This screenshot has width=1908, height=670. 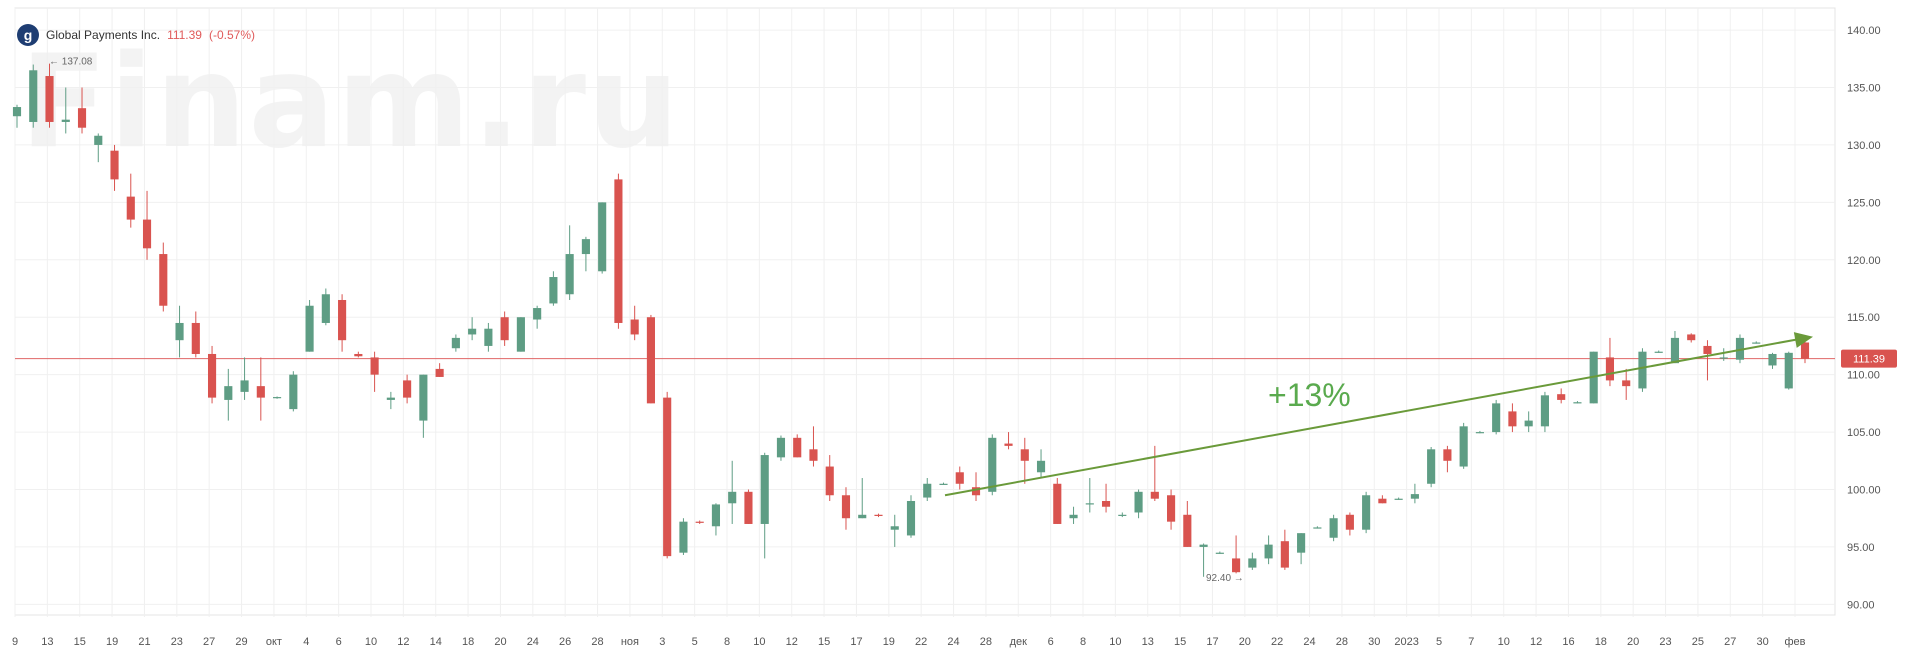 I want to click on x-tick-label: 20, so click(x=1245, y=642).